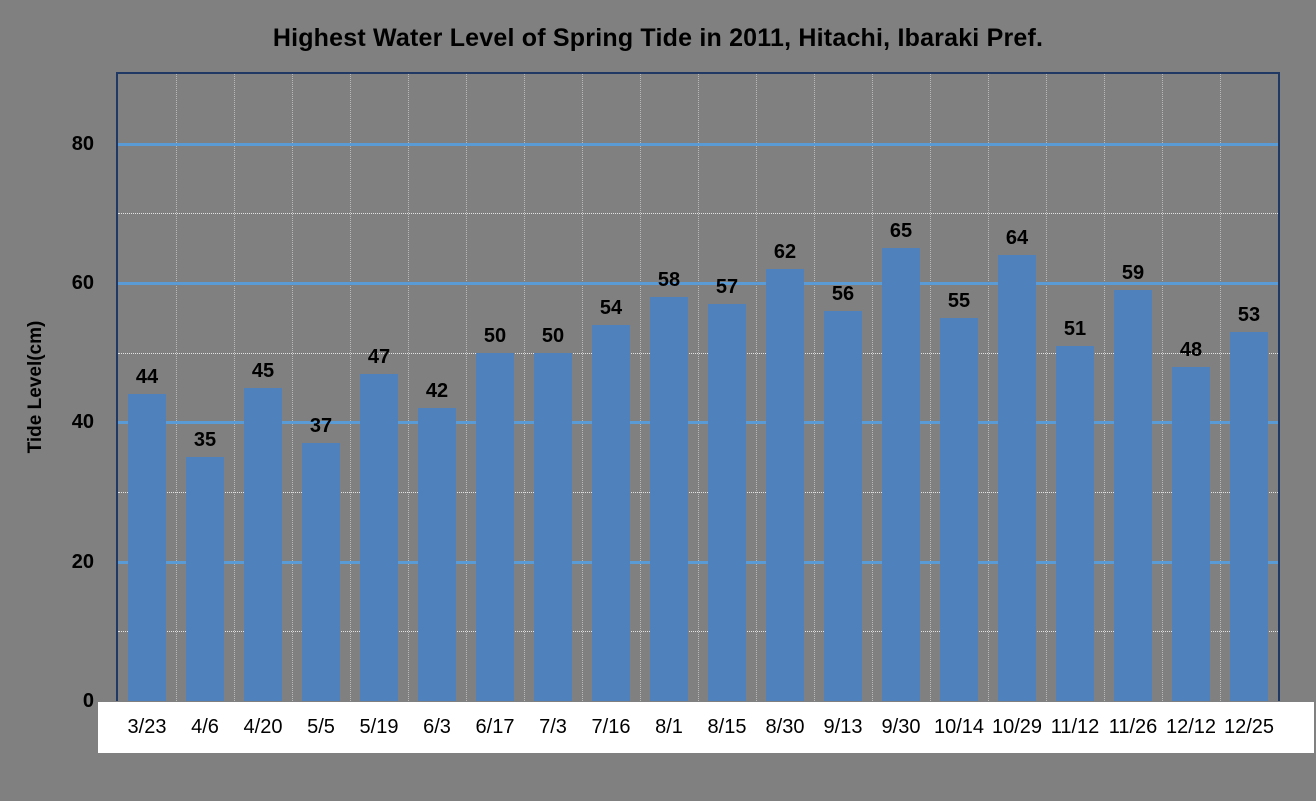 This screenshot has width=1316, height=801. I want to click on bar-value-label: 62, so click(785, 252).